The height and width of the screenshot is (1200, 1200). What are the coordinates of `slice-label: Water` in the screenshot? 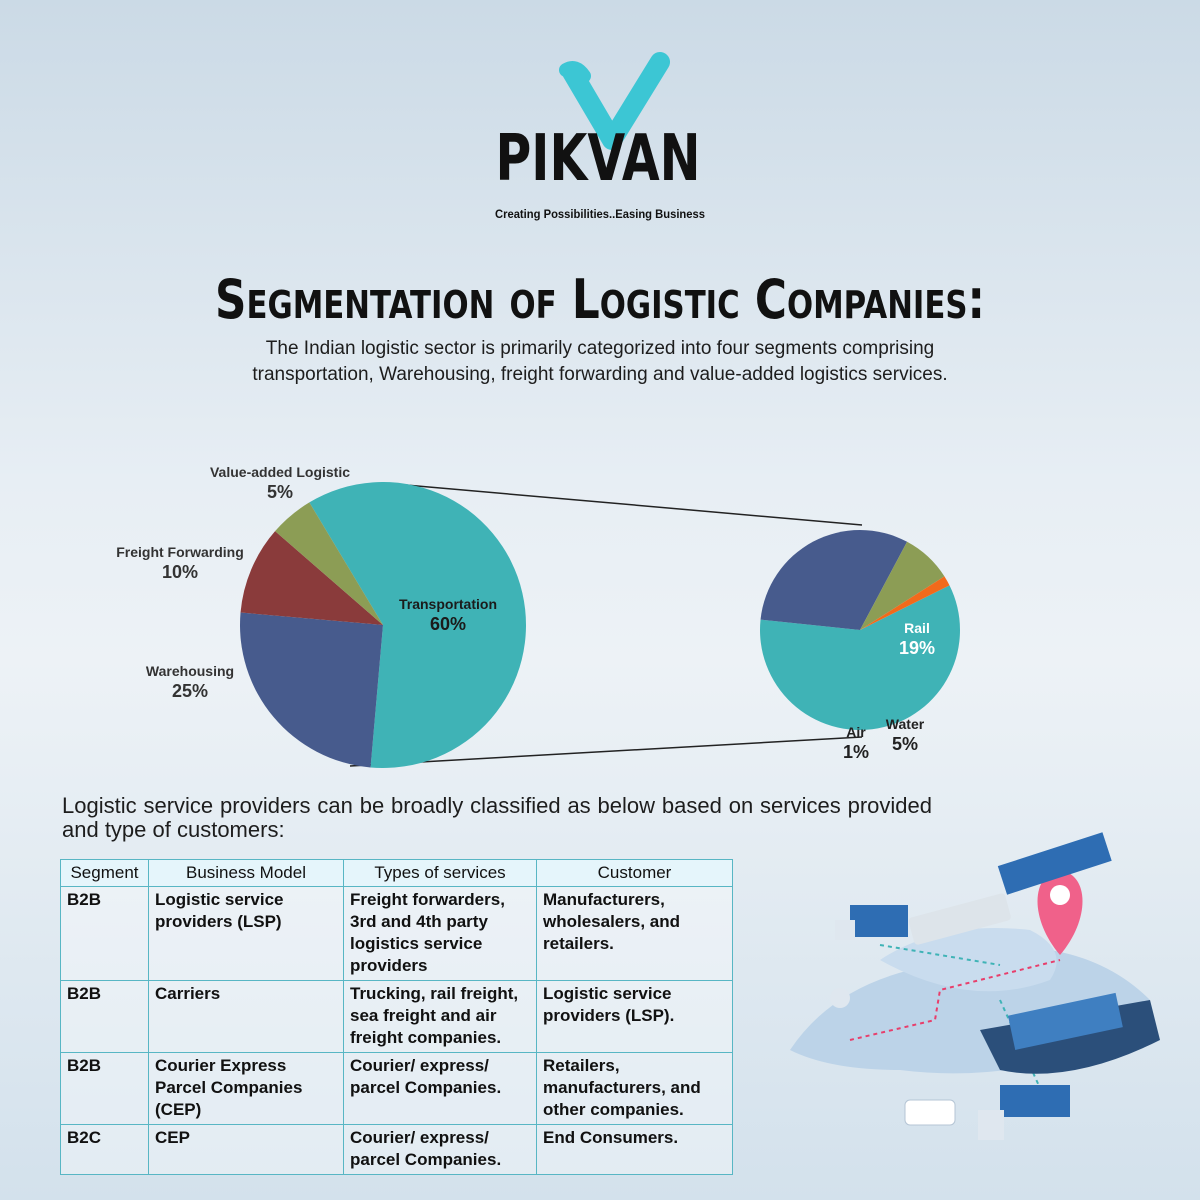 It's located at (905, 724).